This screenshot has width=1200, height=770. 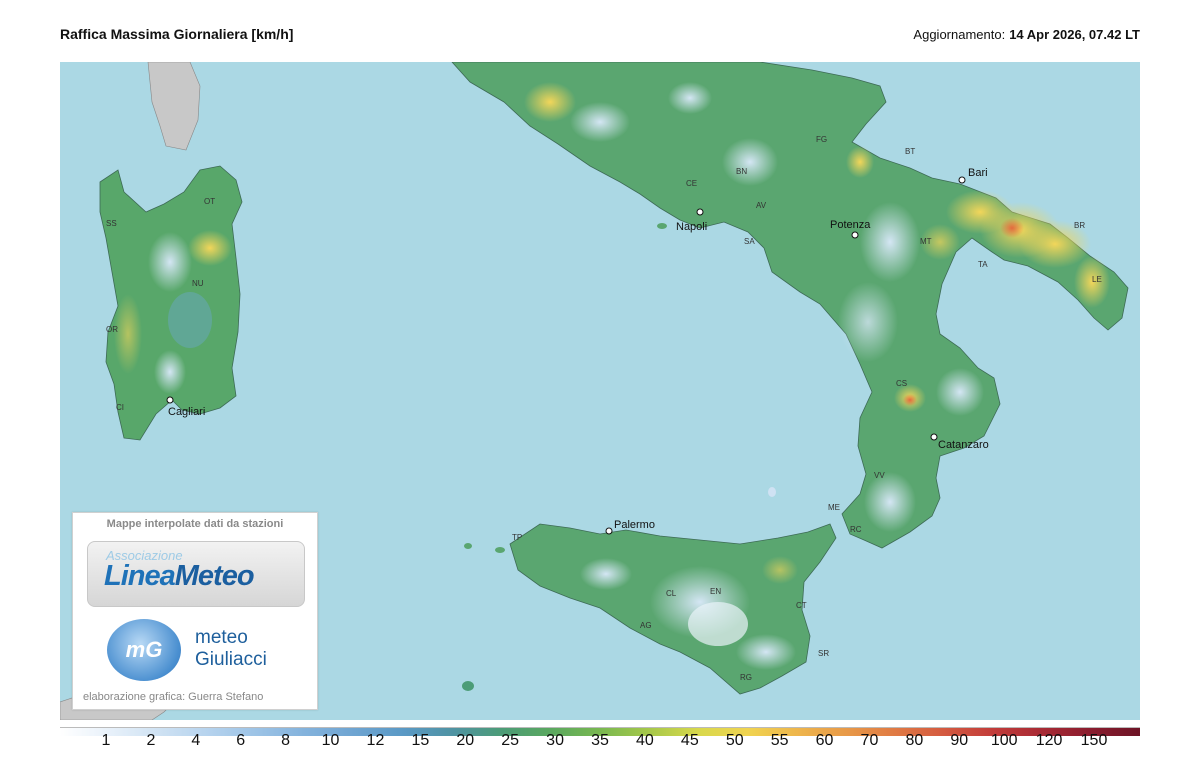 What do you see at coordinates (510, 740) in the screenshot?
I see `scale-label: 25` at bounding box center [510, 740].